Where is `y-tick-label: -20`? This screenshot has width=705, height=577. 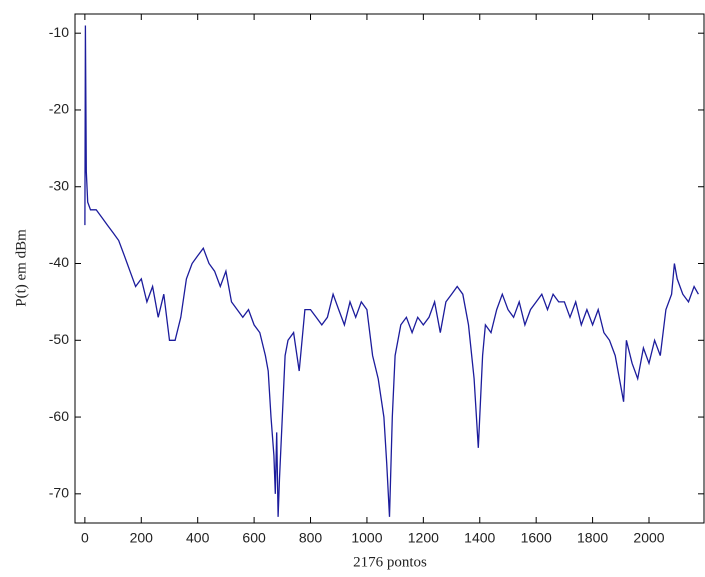 y-tick-label: -20 is located at coordinates (59, 109).